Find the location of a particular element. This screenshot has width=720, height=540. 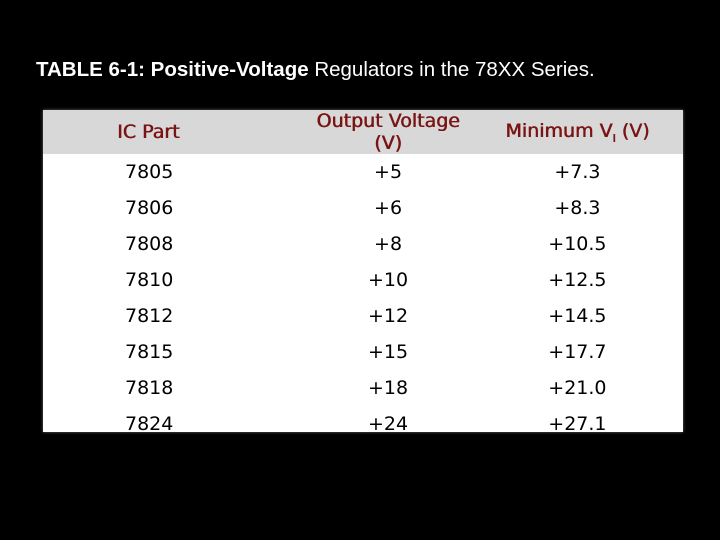

cell-ic-part: 7806 is located at coordinates (149, 208).